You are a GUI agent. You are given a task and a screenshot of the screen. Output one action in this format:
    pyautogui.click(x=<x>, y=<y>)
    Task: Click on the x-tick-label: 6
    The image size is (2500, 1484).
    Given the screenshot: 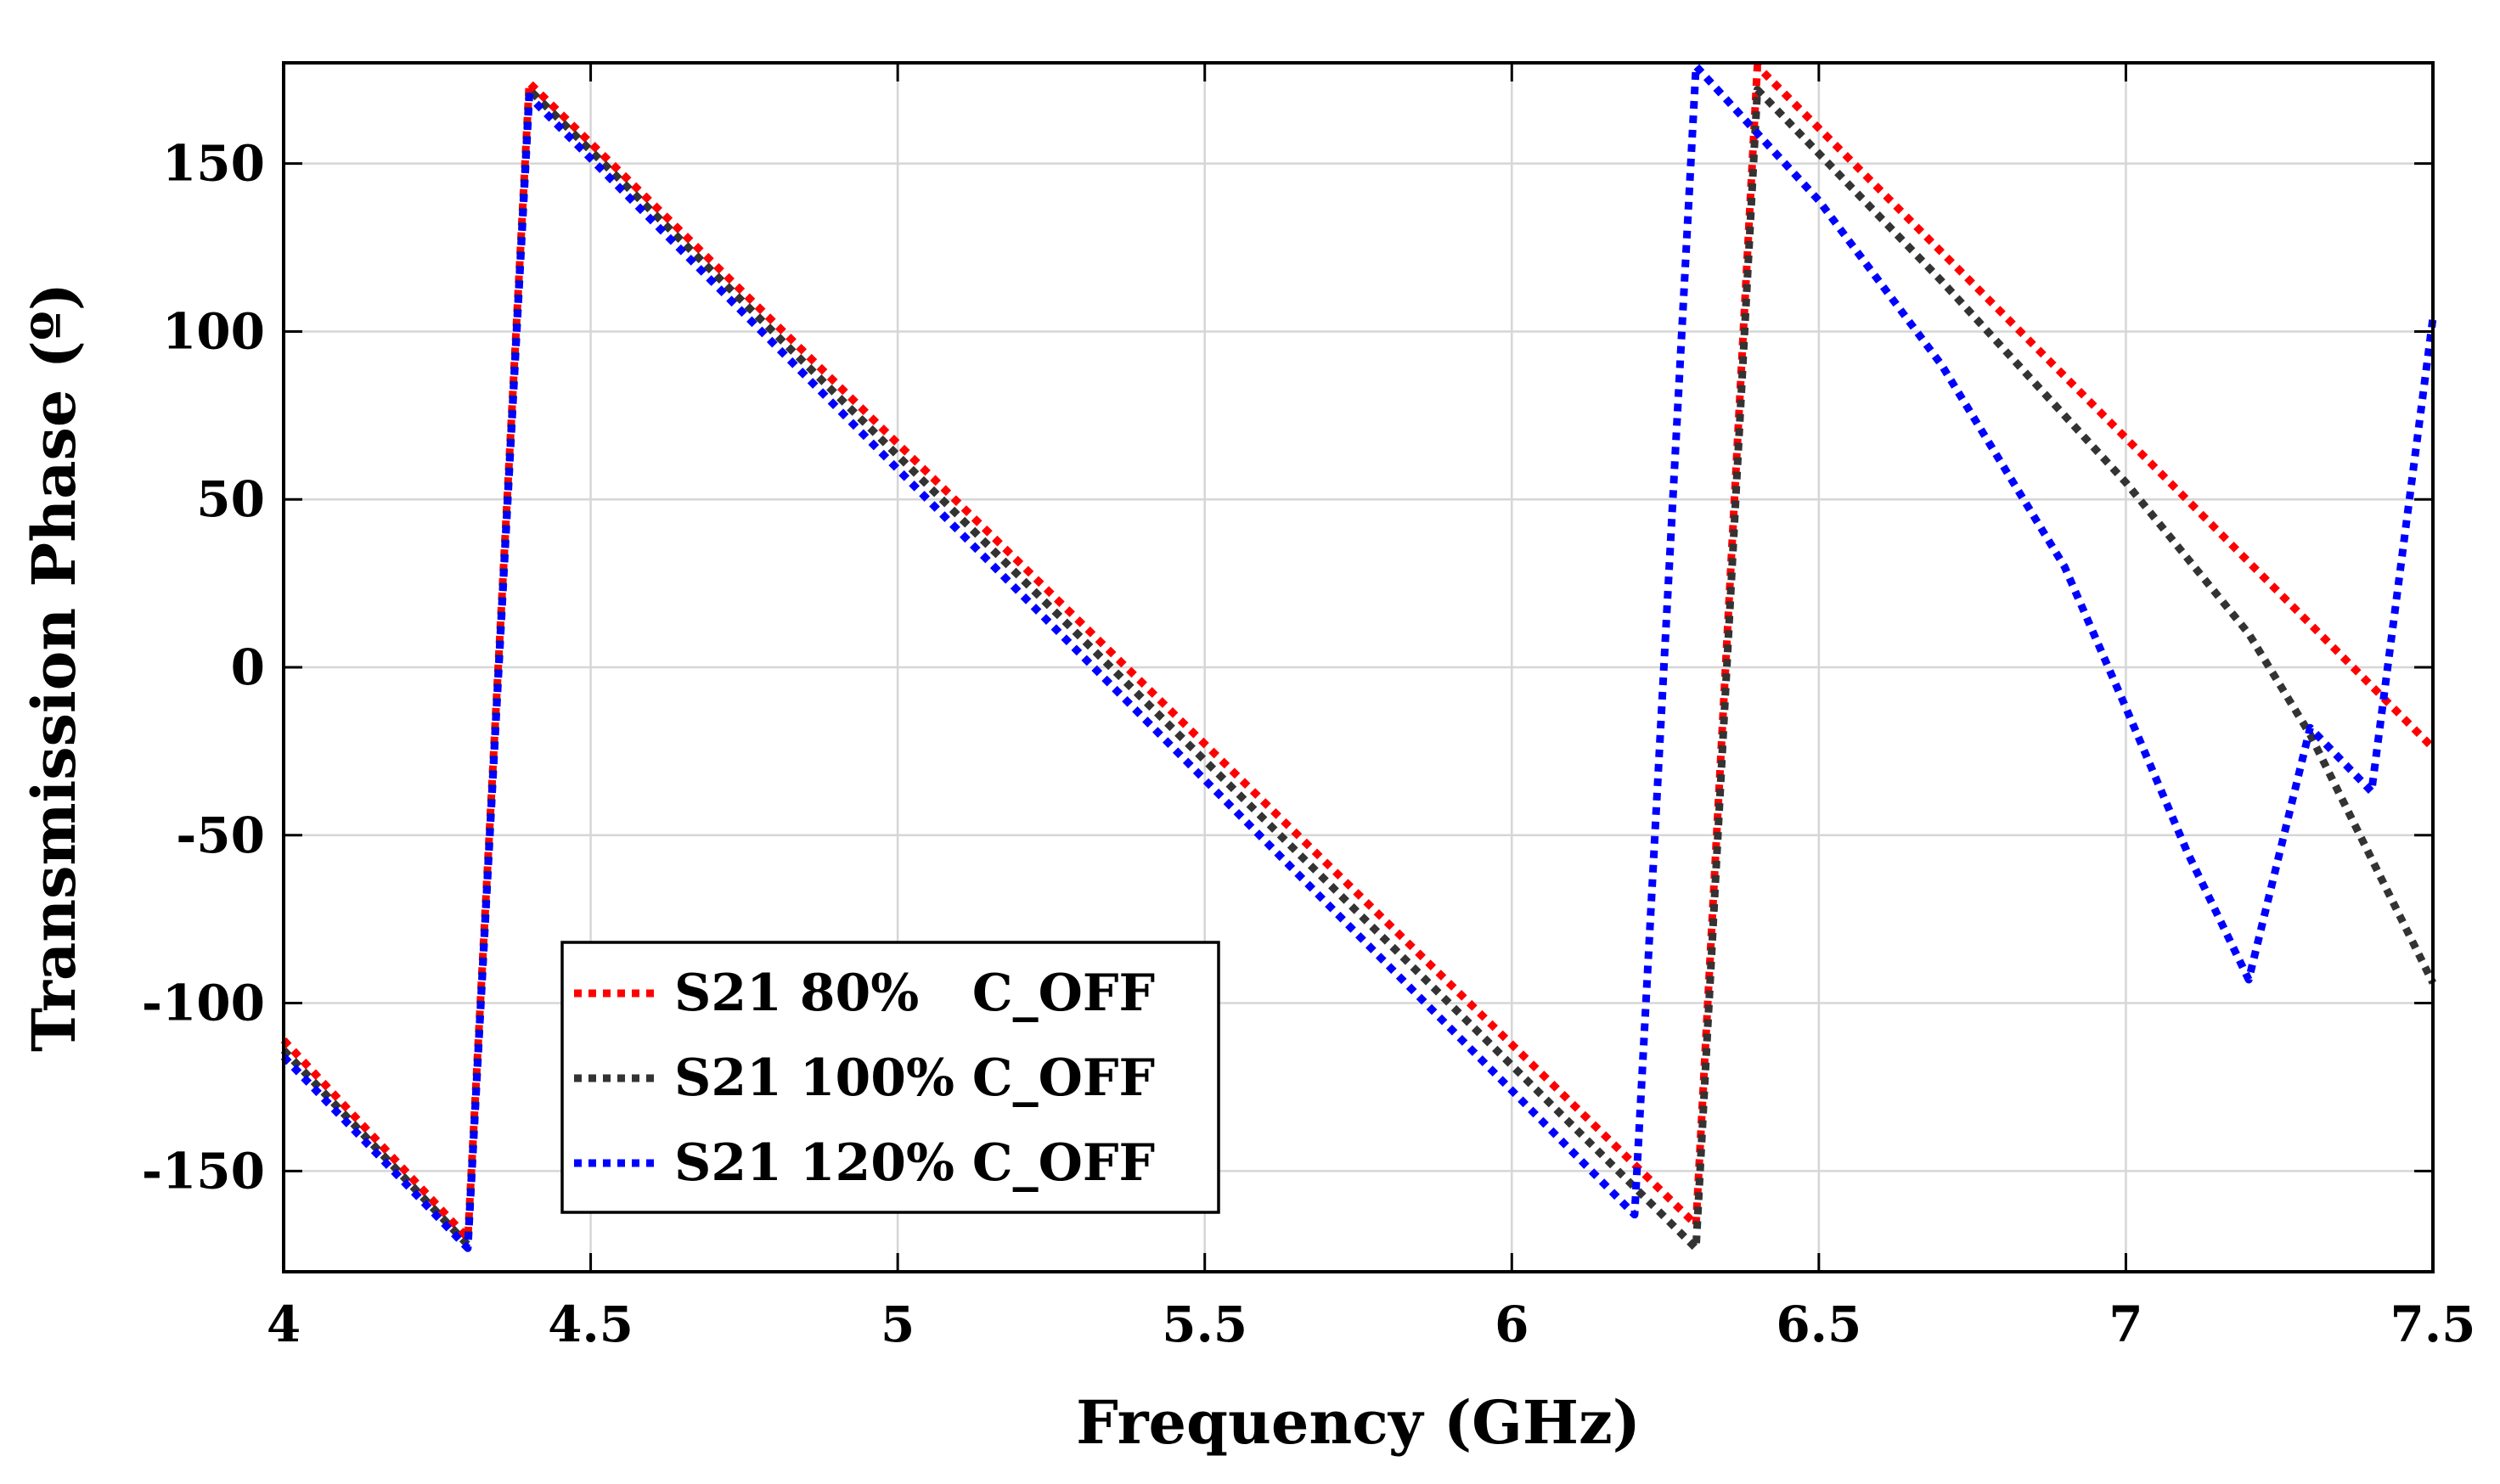 What is the action you would take?
    pyautogui.click(x=1512, y=1324)
    